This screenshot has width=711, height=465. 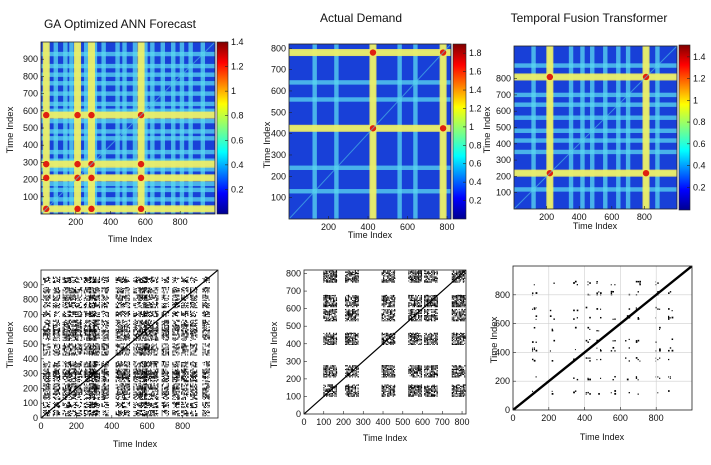 What do you see at coordinates (278, 155) in the screenshot?
I see `actual-demand-y-tick-2: 300` at bounding box center [278, 155].